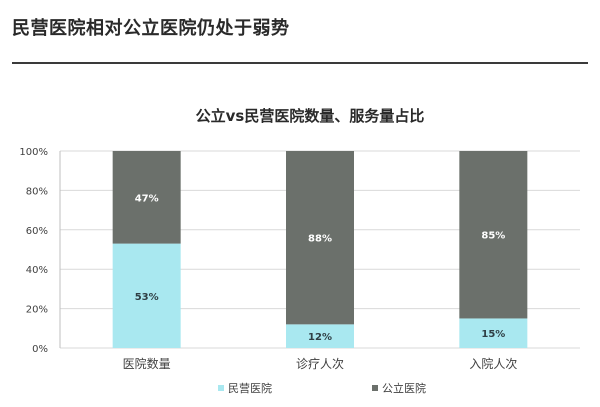 This screenshot has width=600, height=407. Describe the element at coordinates (40, 349) in the screenshot. I see `y-tick-label: 0%` at that location.